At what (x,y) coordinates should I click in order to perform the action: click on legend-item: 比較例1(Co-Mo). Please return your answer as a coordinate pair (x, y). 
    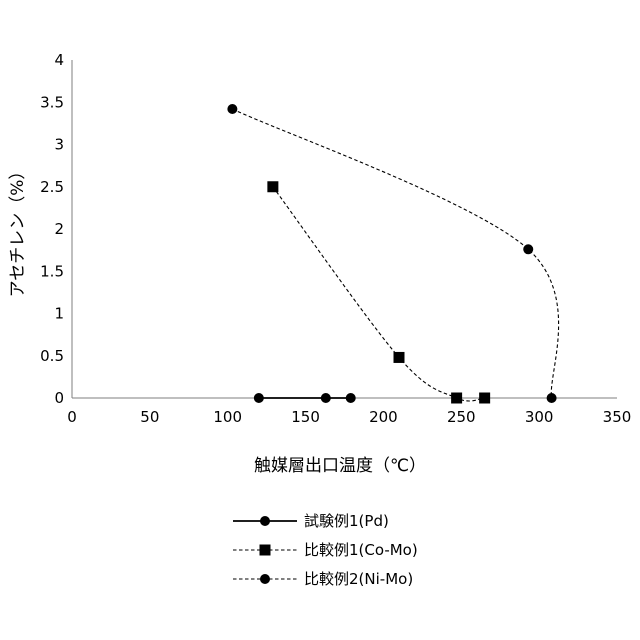
    Looking at the image, I should click on (325, 550).